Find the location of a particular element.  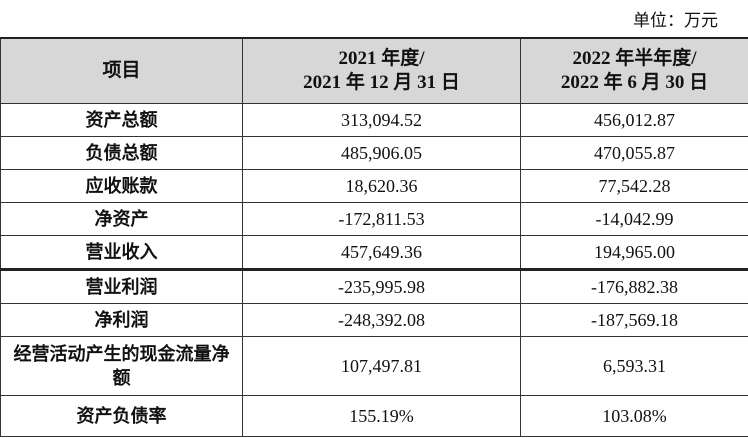

header-2022-line2: 2022 年 6 月 30 日 is located at coordinates (634, 82).